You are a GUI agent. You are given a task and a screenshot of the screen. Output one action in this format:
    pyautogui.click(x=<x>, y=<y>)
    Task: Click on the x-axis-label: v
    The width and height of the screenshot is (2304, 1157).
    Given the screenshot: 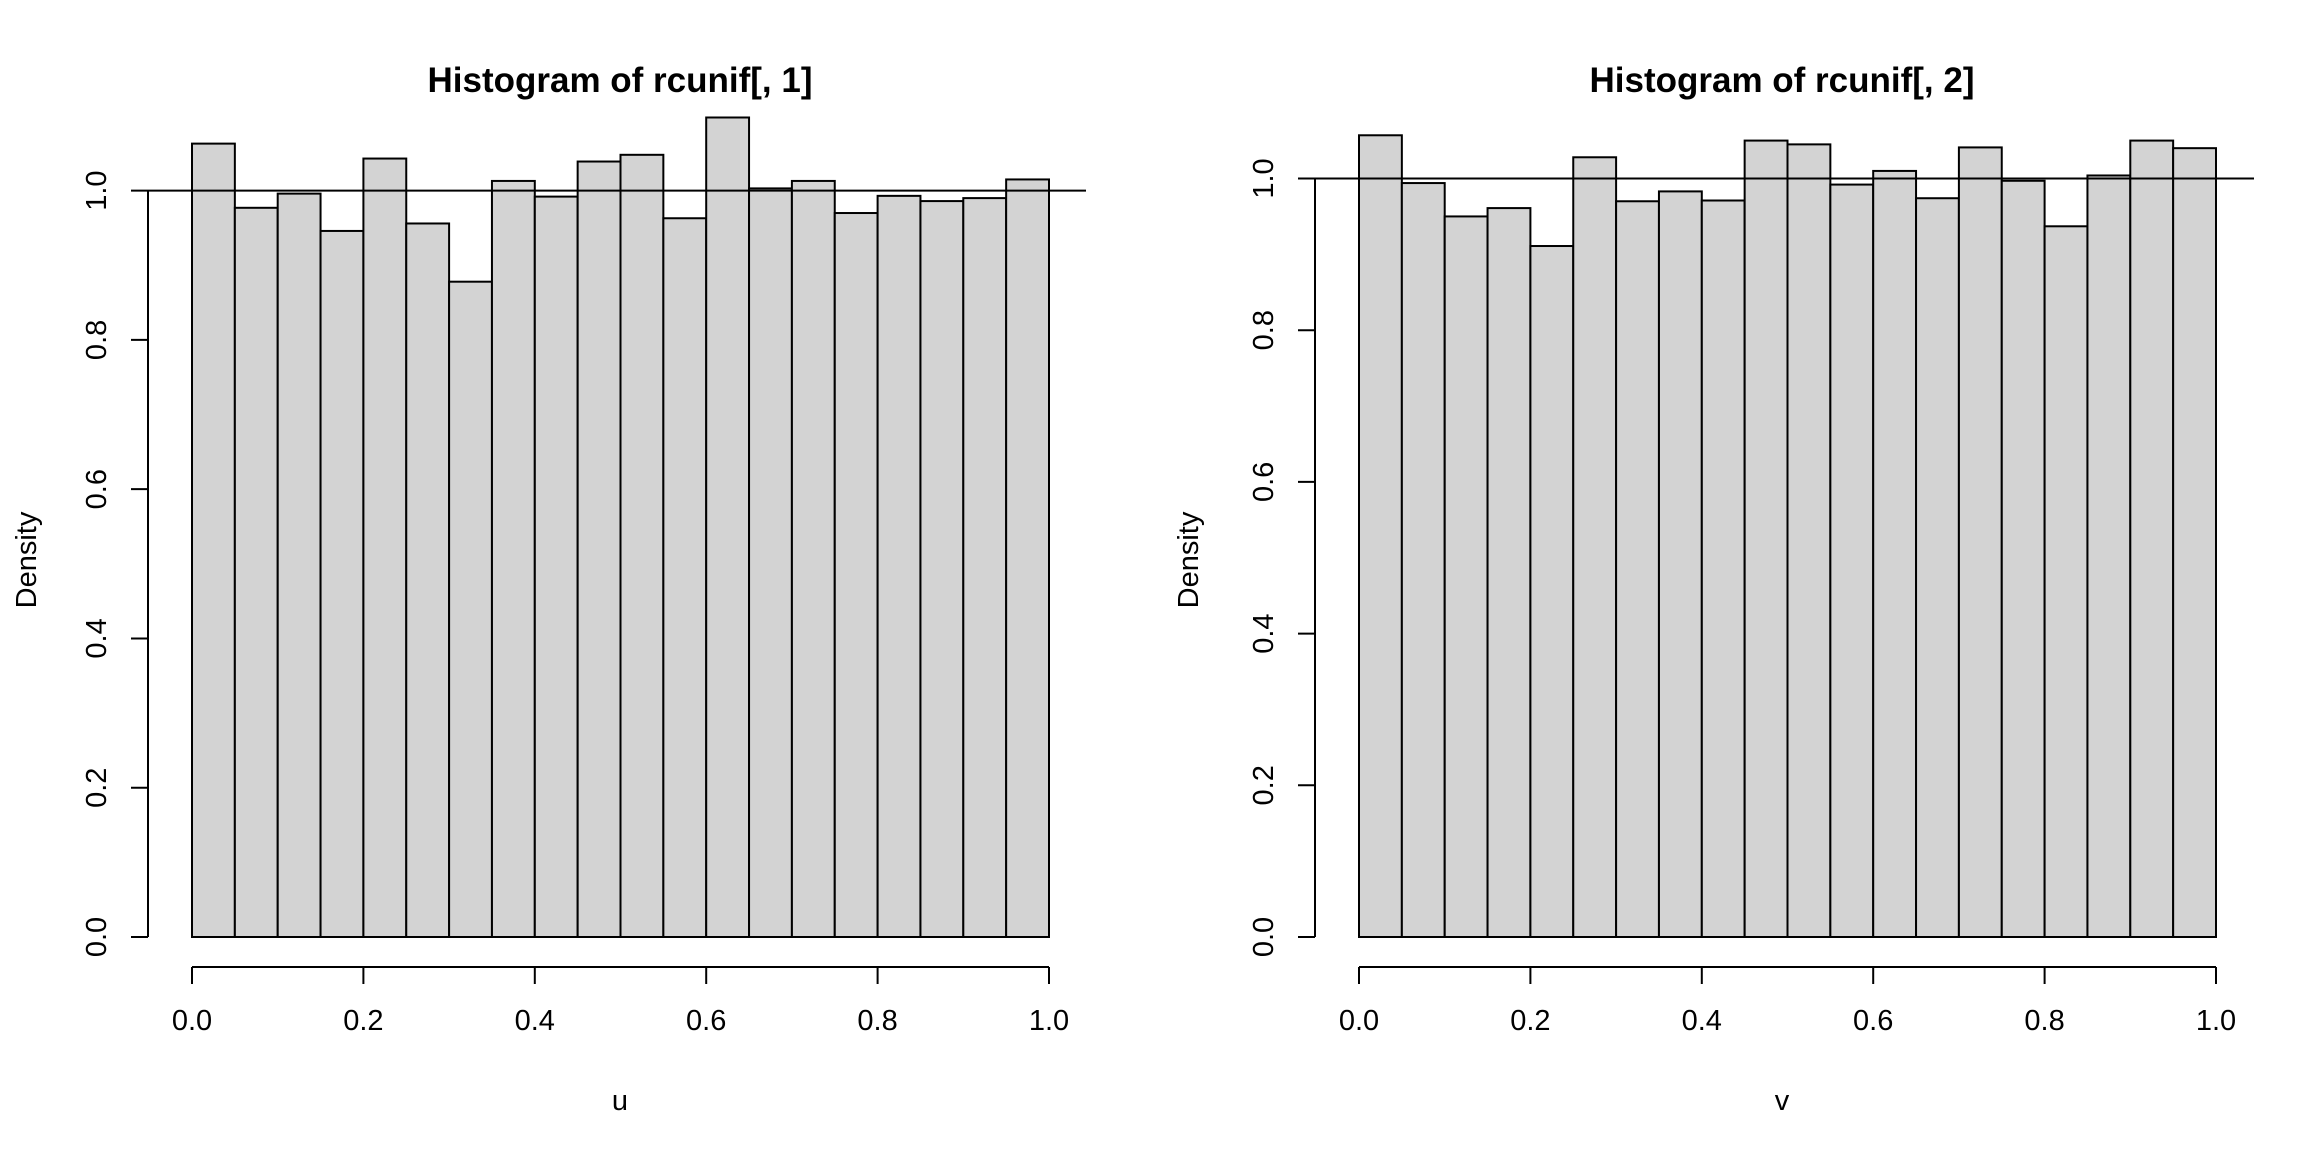 What is the action you would take?
    pyautogui.click(x=1782, y=1101)
    